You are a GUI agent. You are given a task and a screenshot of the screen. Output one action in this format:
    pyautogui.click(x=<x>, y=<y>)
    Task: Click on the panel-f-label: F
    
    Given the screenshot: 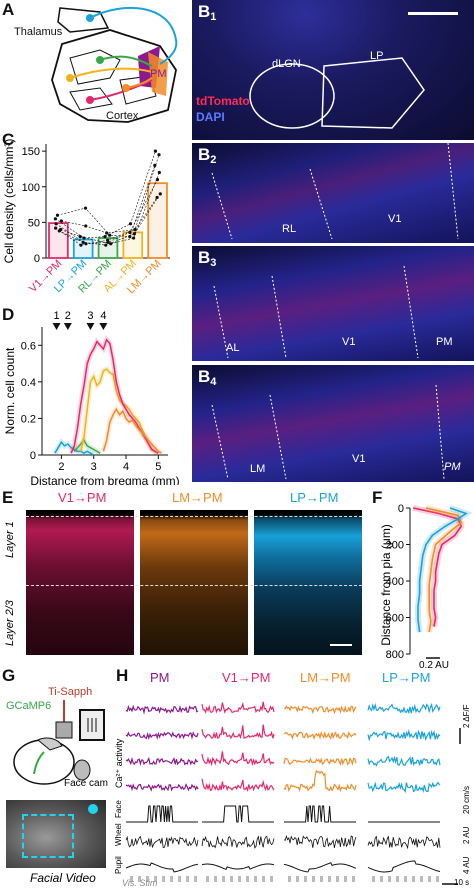 What is the action you would take?
    pyautogui.click(x=377, y=497)
    